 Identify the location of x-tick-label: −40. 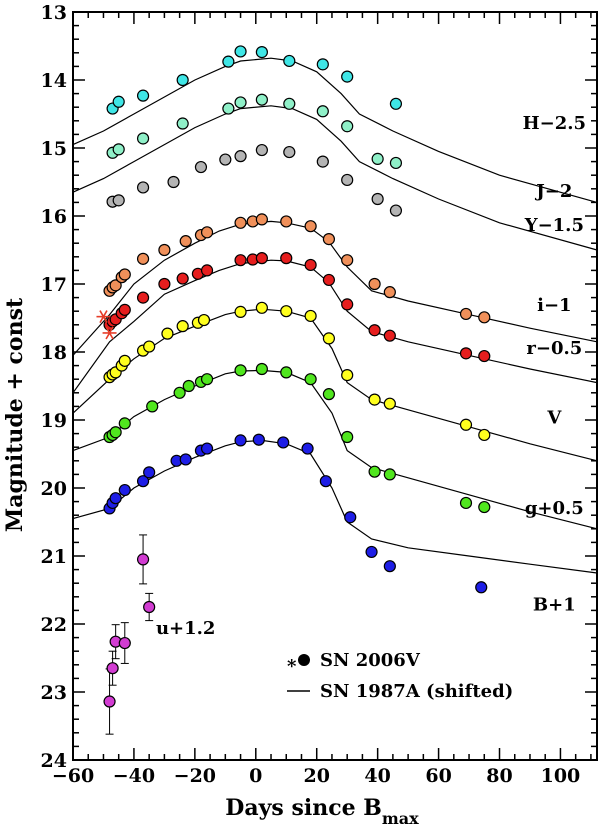
(134, 776).